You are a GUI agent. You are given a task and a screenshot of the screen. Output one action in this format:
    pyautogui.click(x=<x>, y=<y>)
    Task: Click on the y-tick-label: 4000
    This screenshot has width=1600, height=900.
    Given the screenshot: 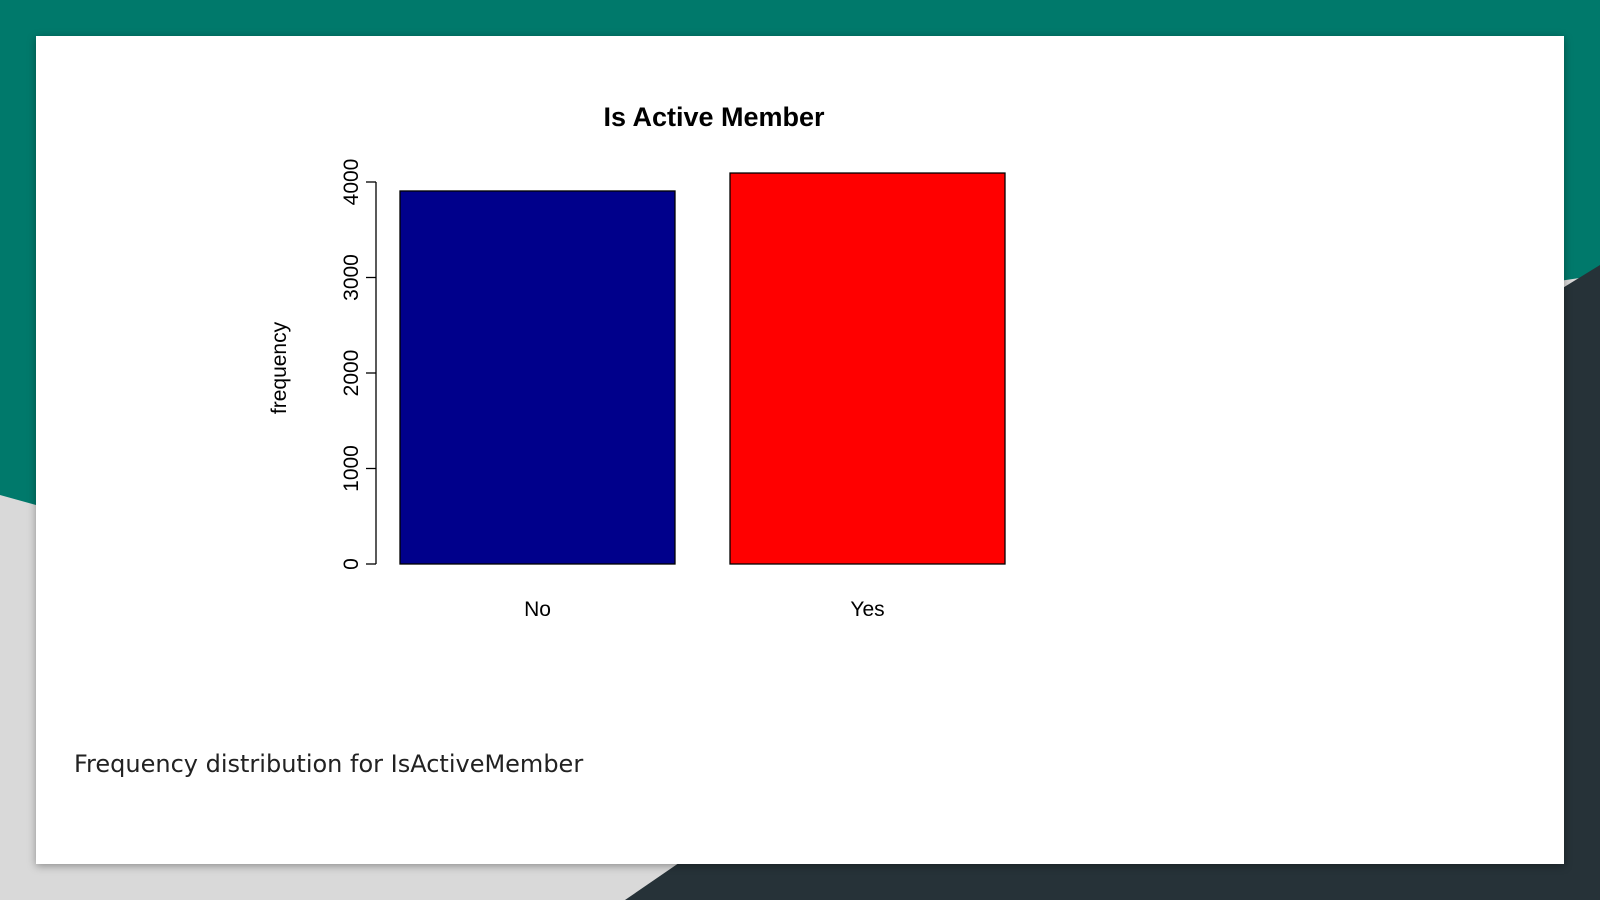 What is the action you would take?
    pyautogui.click(x=351, y=182)
    